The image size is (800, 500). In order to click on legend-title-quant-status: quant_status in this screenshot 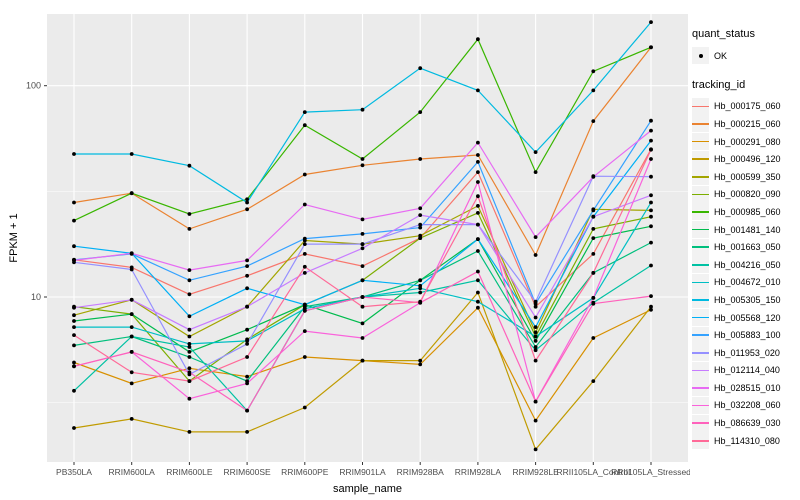, I will do `click(723, 34)`.